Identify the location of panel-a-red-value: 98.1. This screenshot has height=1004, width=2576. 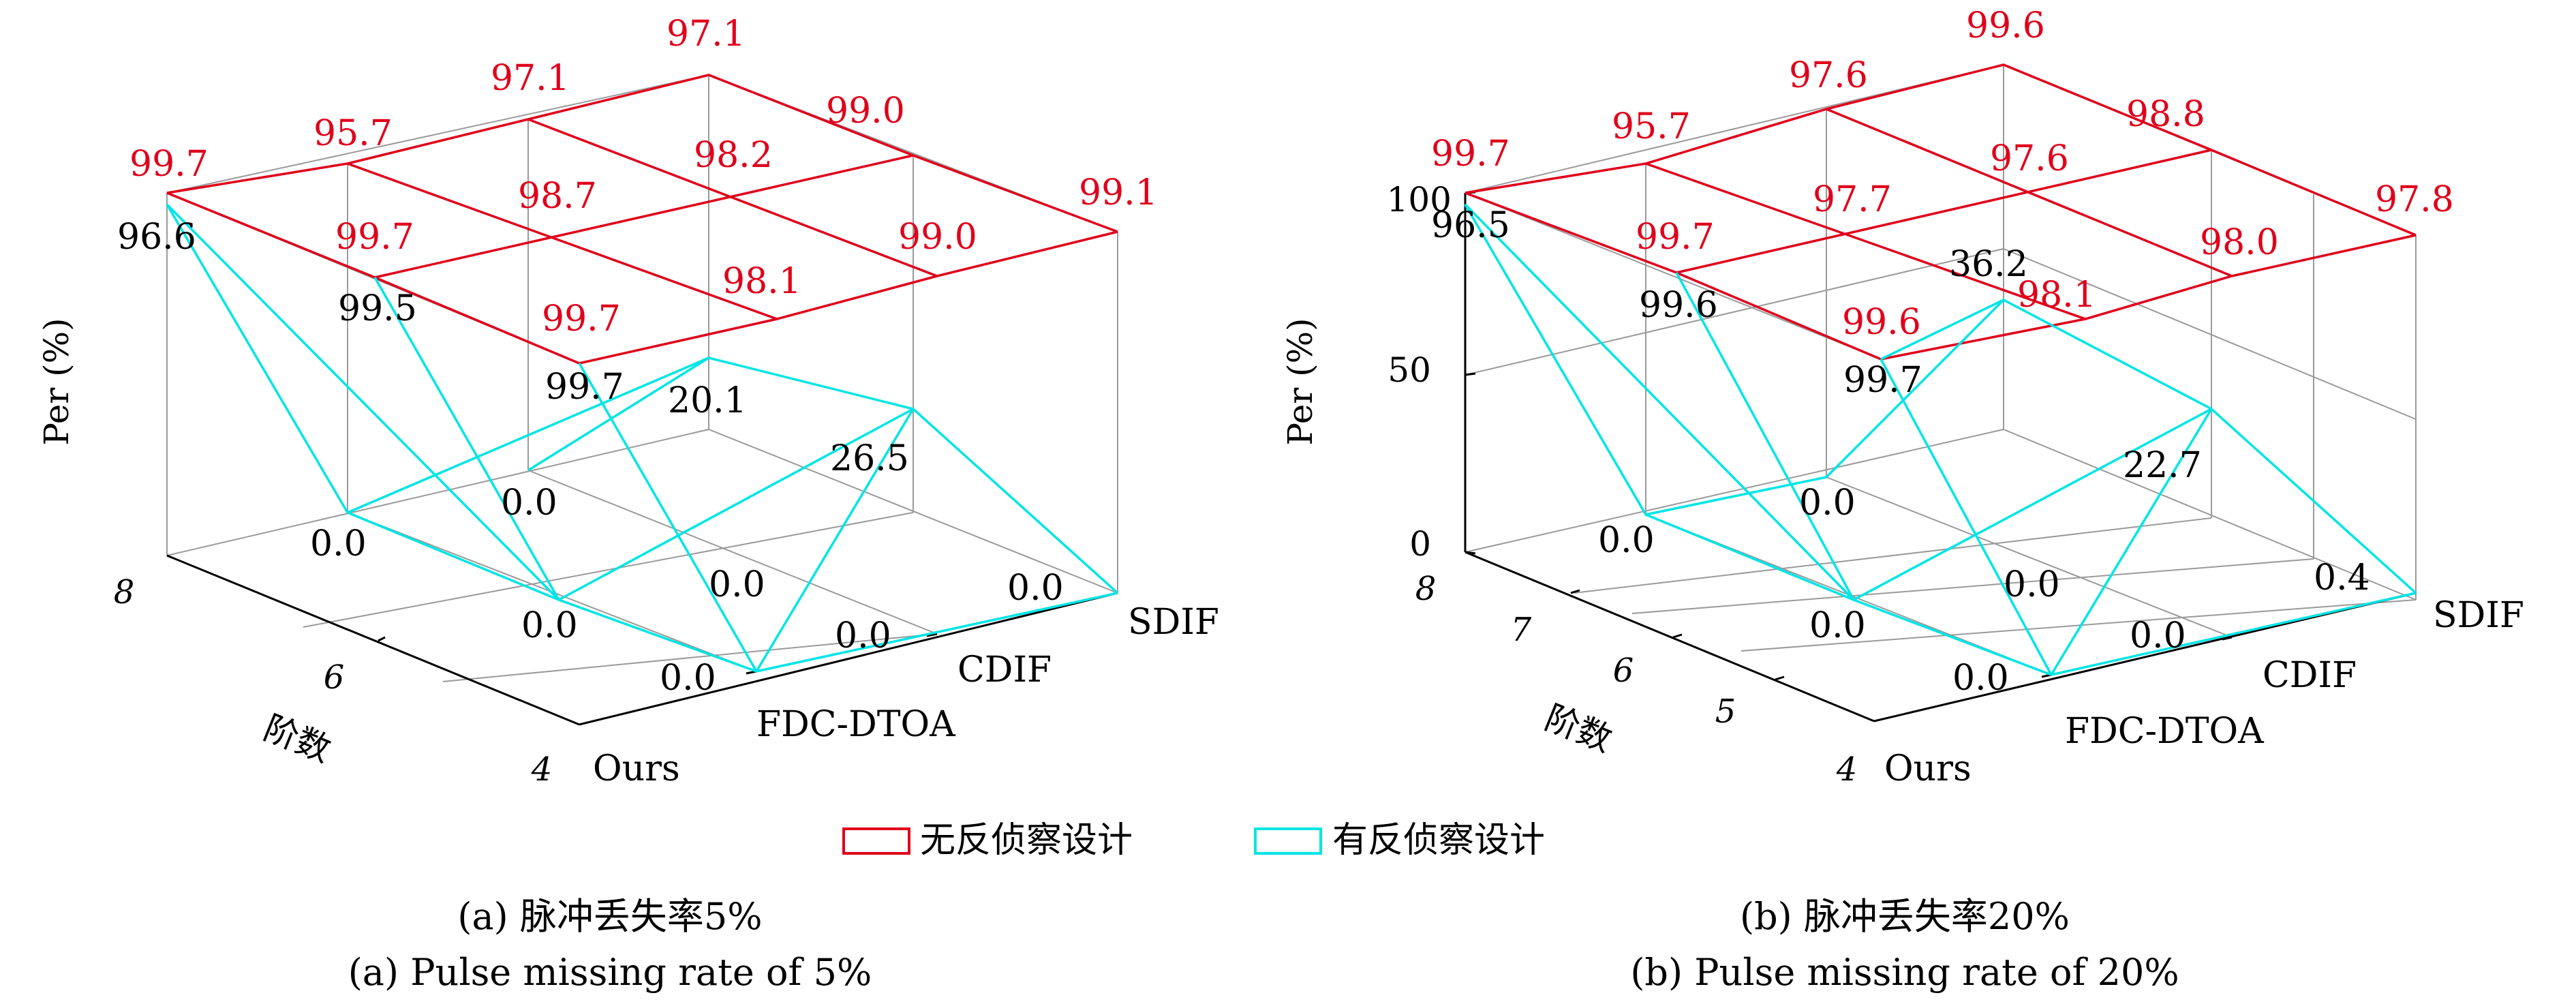
(762, 281).